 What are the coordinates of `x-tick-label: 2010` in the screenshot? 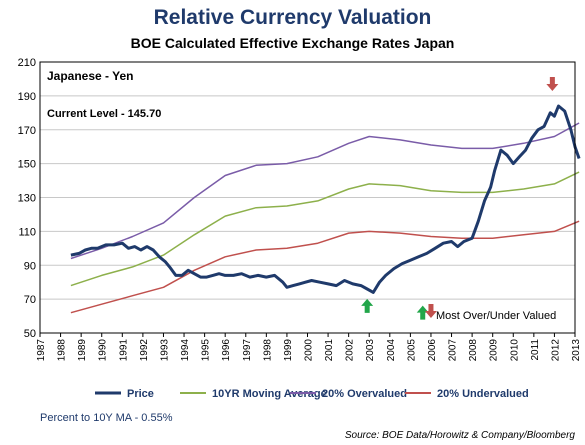 It's located at (514, 350).